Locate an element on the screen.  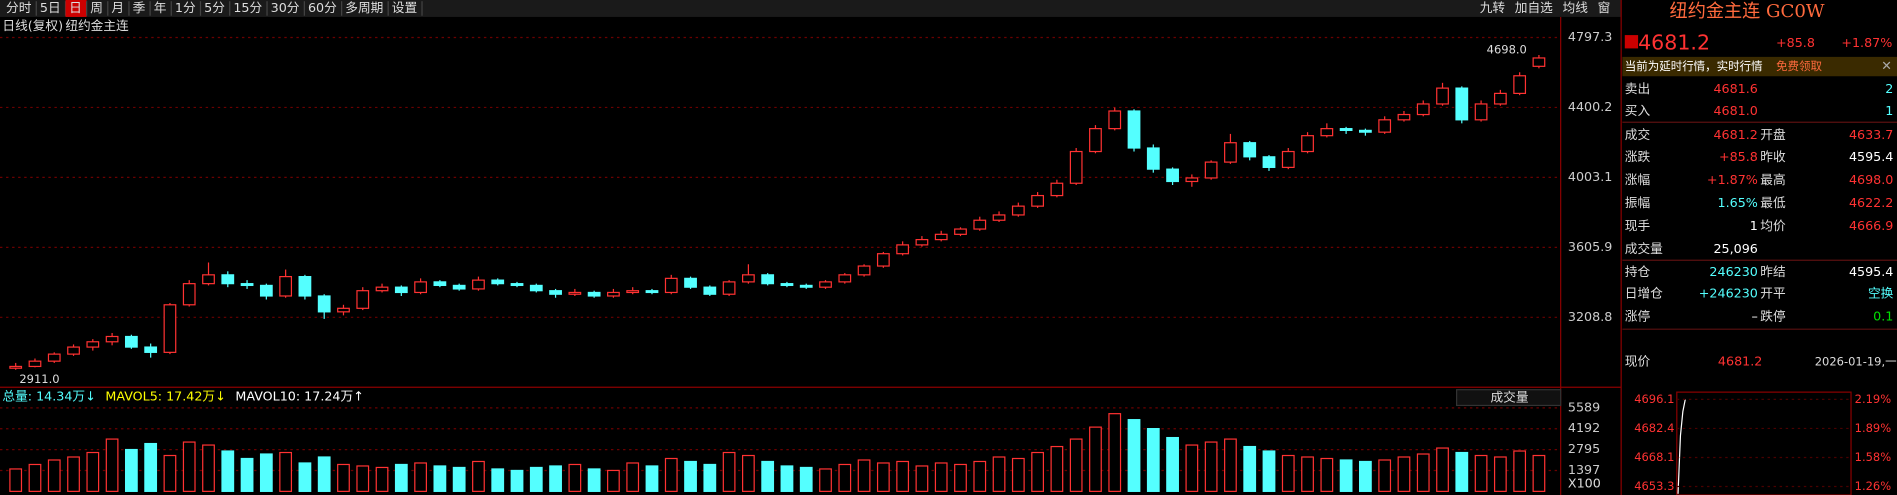
quote-change: +85.8 is located at coordinates (1795, 42).